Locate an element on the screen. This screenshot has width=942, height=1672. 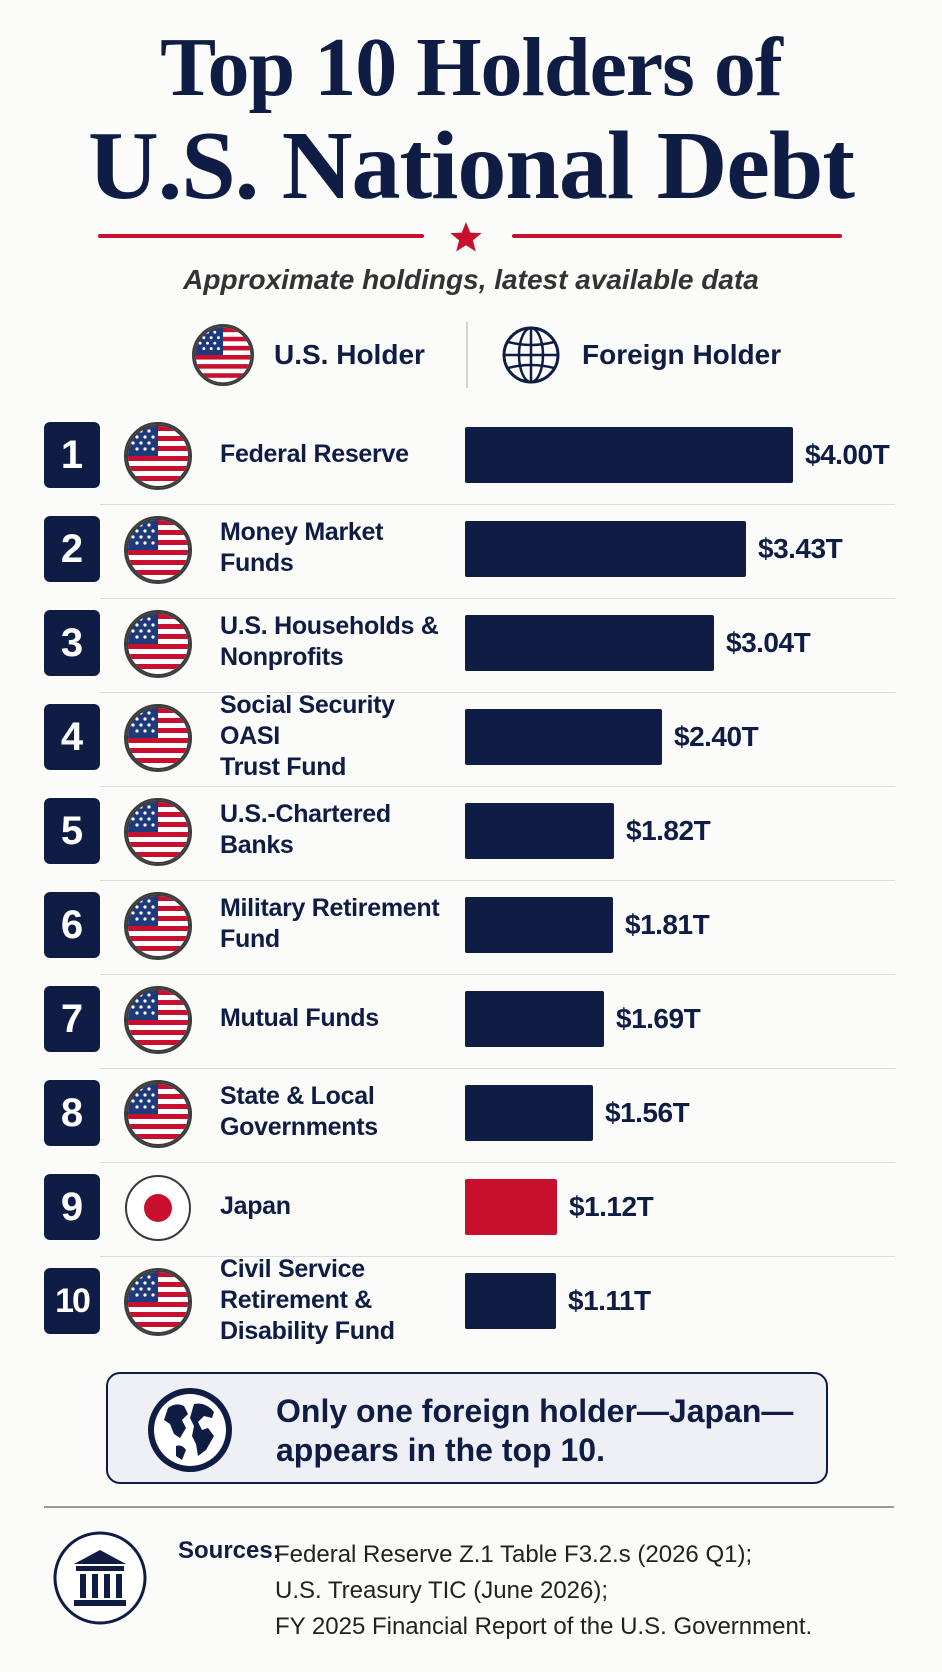
holder-name: Social Security OASI Trust Fund is located at coordinates (340, 736).